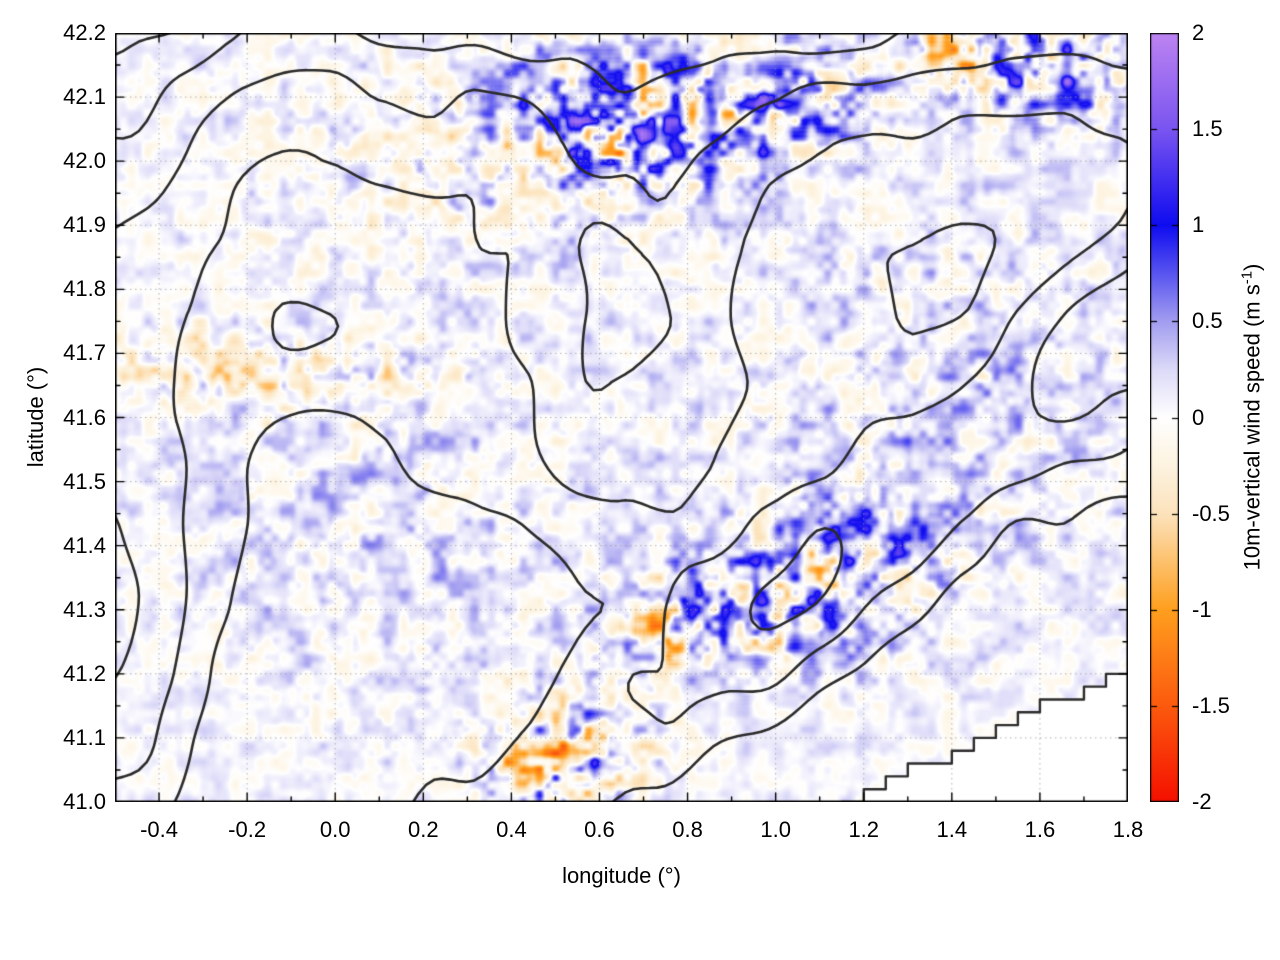 The height and width of the screenshot is (960, 1280). I want to click on y-tick-label: 41.8, so click(84, 289).